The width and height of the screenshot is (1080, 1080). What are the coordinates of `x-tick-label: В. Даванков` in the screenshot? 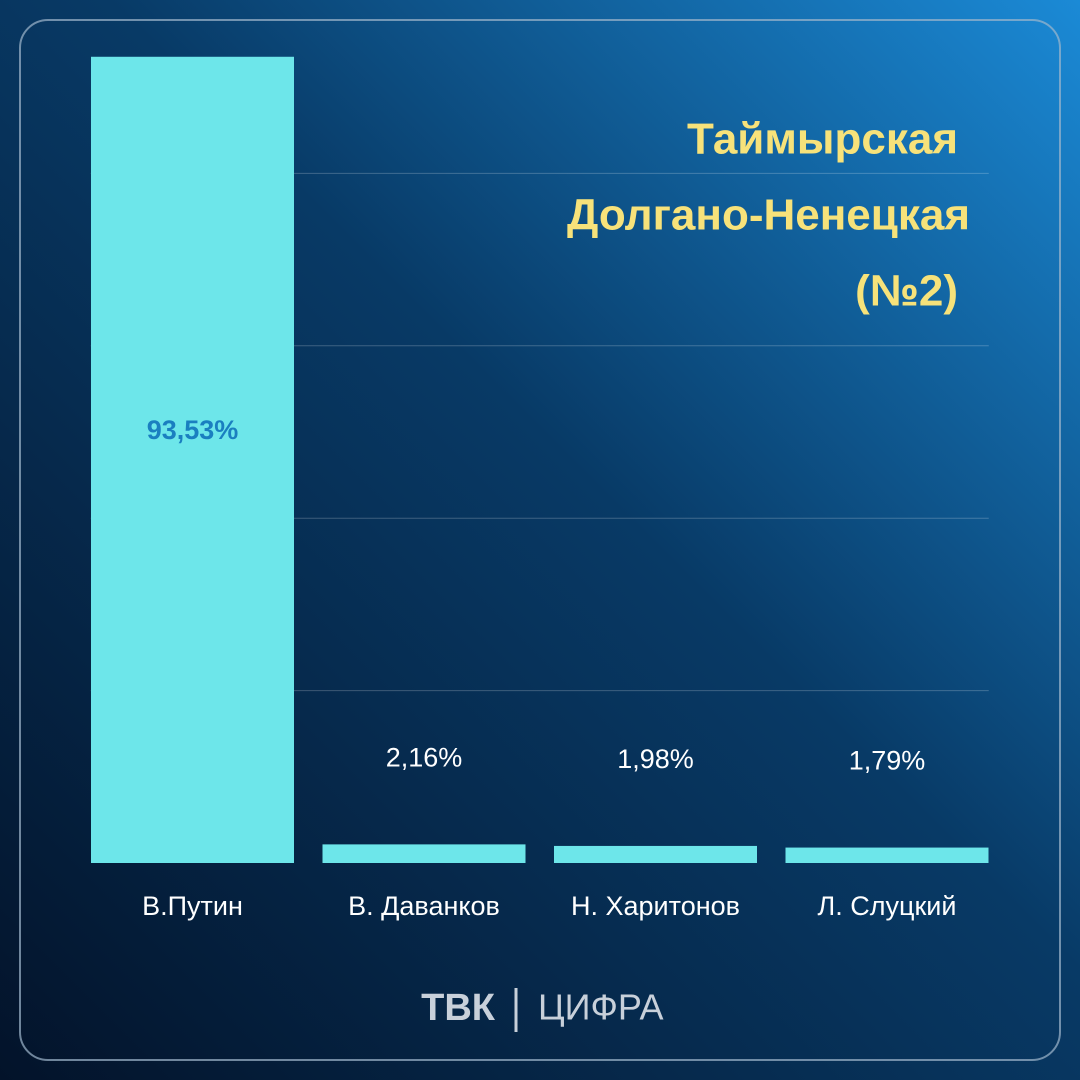 It's located at (424, 906).